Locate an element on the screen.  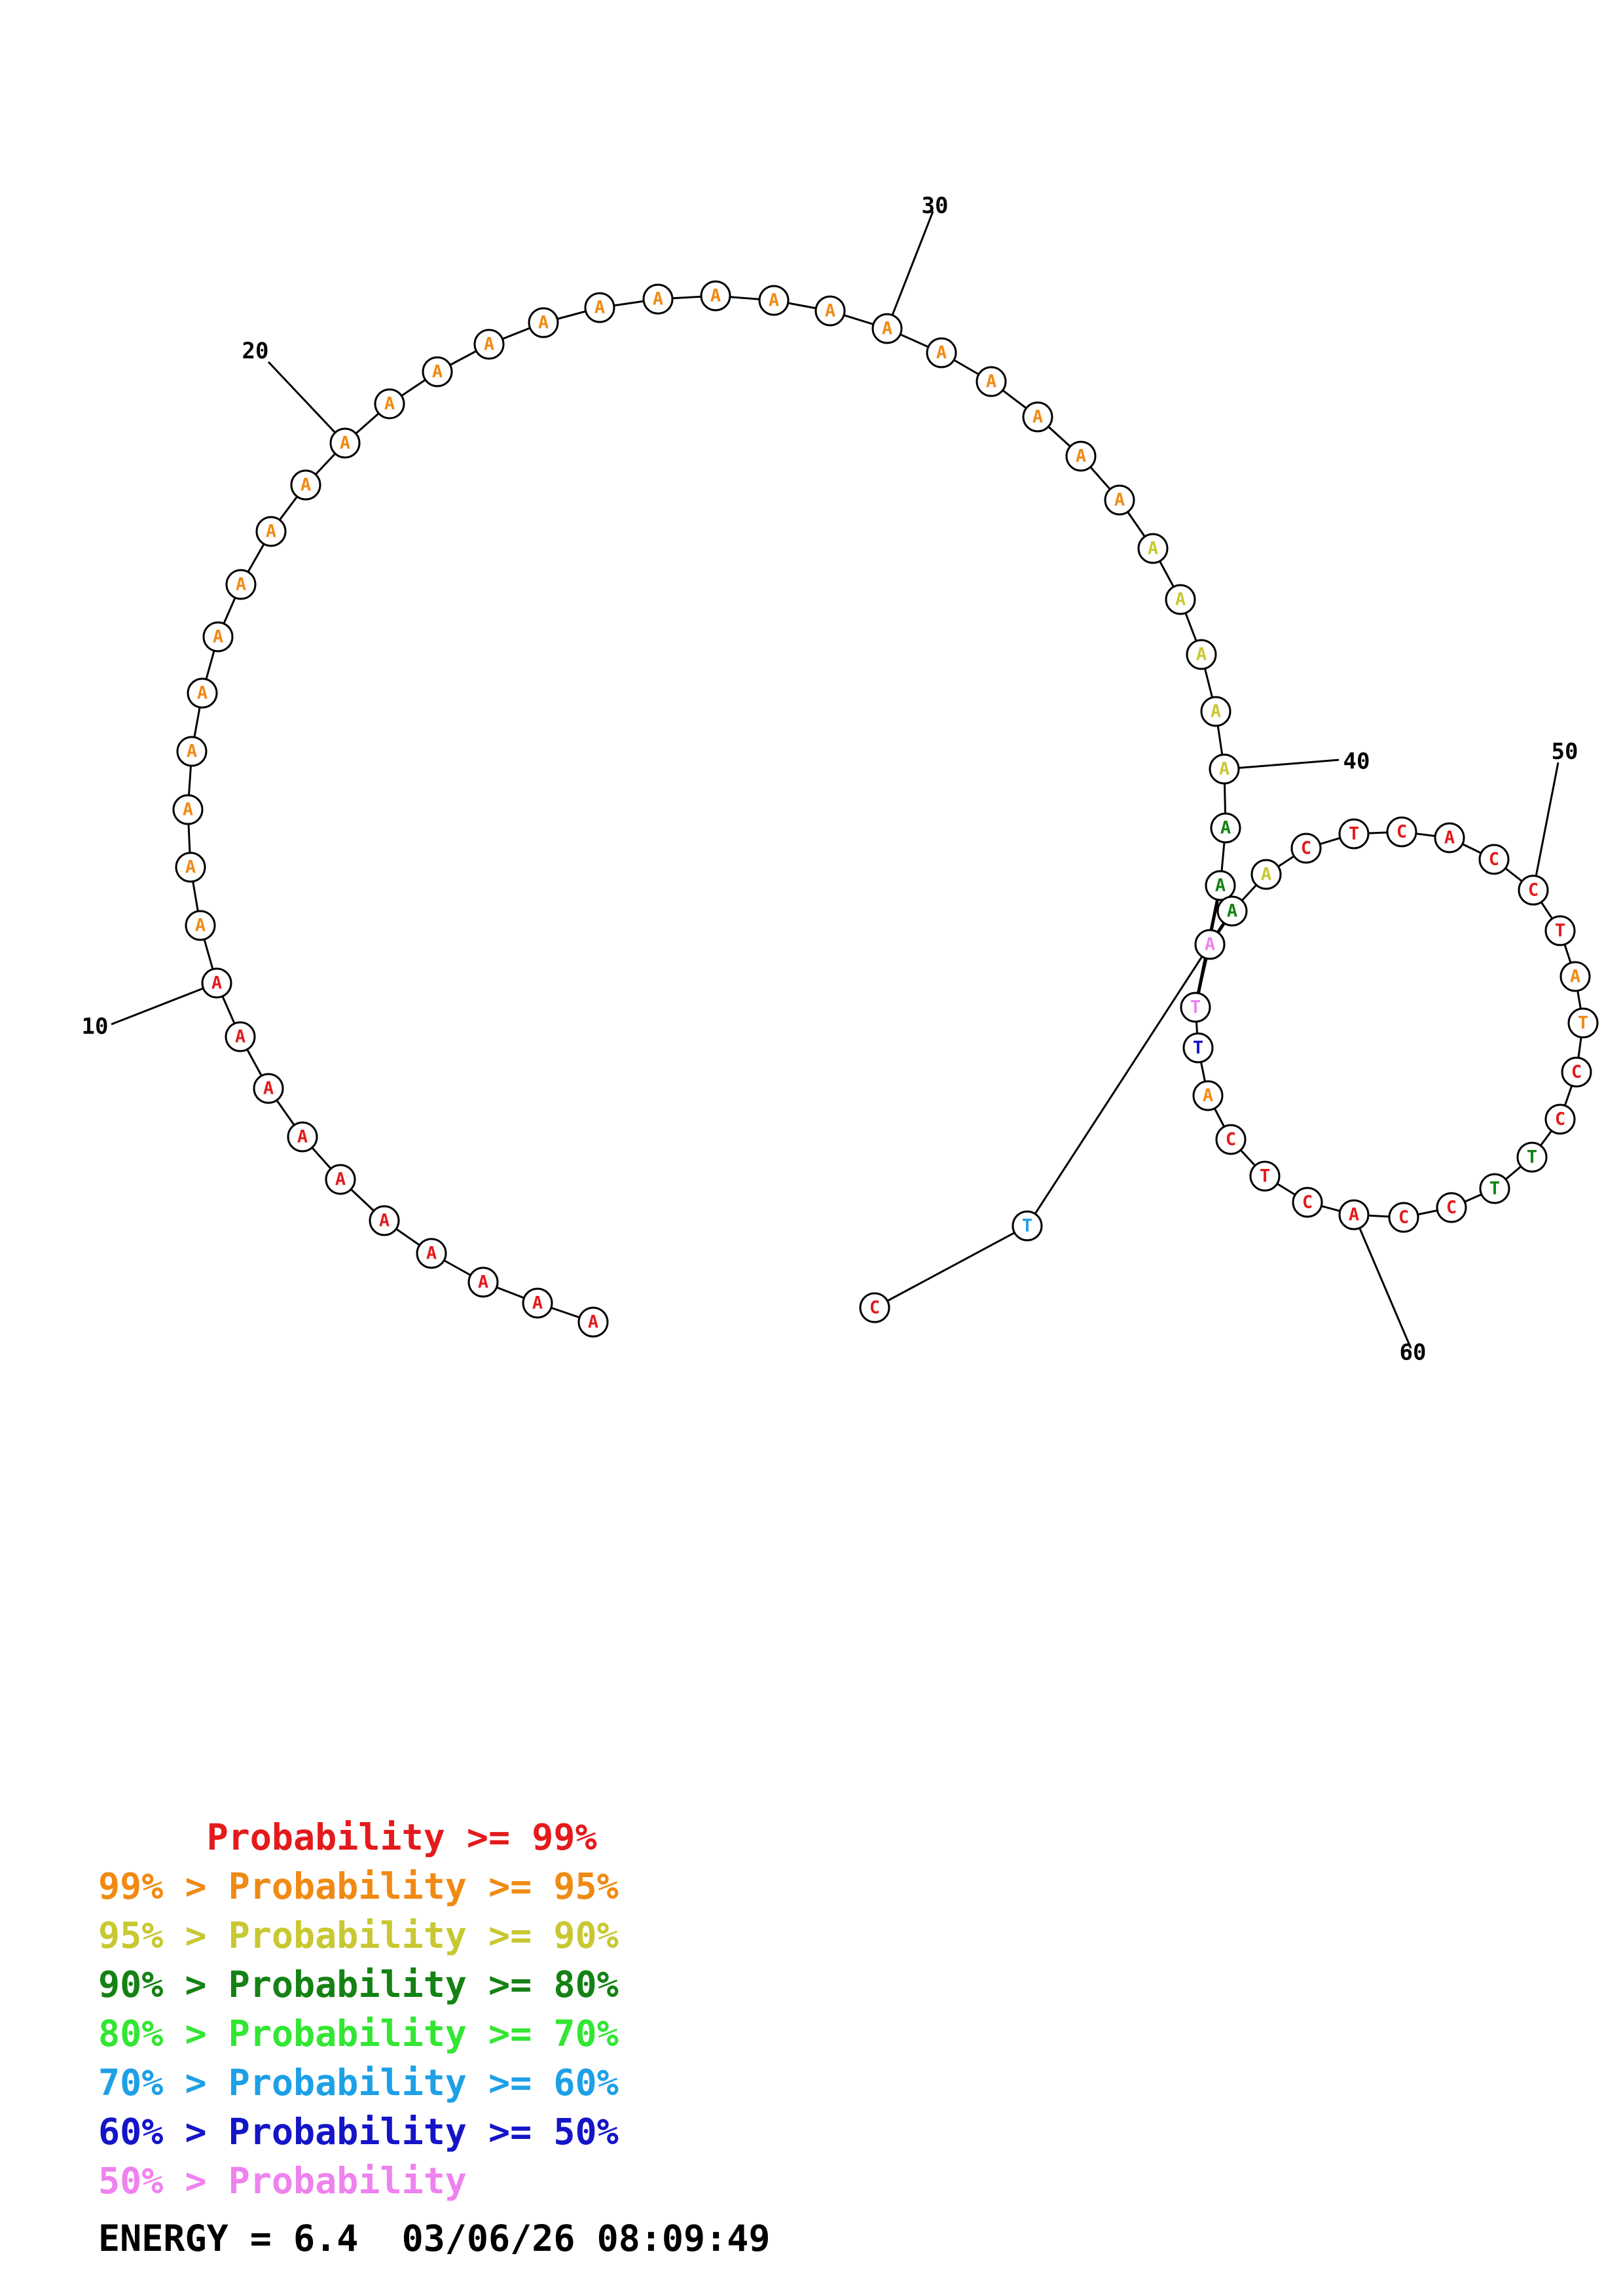
backbone-segment is located at coordinates (1118, 1085).